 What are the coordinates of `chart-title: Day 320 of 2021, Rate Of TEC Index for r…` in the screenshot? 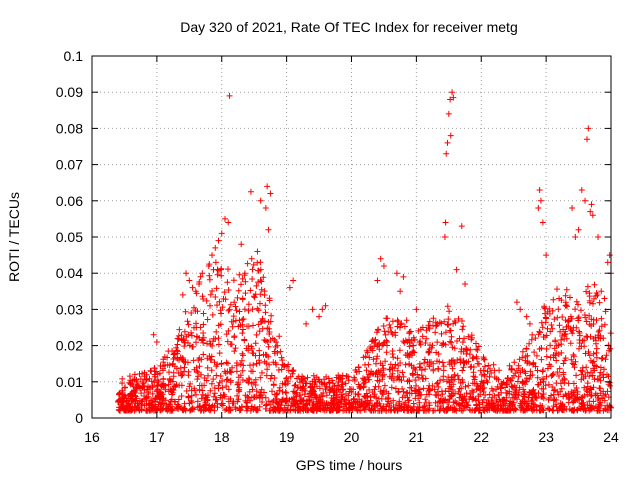 It's located at (348, 27).